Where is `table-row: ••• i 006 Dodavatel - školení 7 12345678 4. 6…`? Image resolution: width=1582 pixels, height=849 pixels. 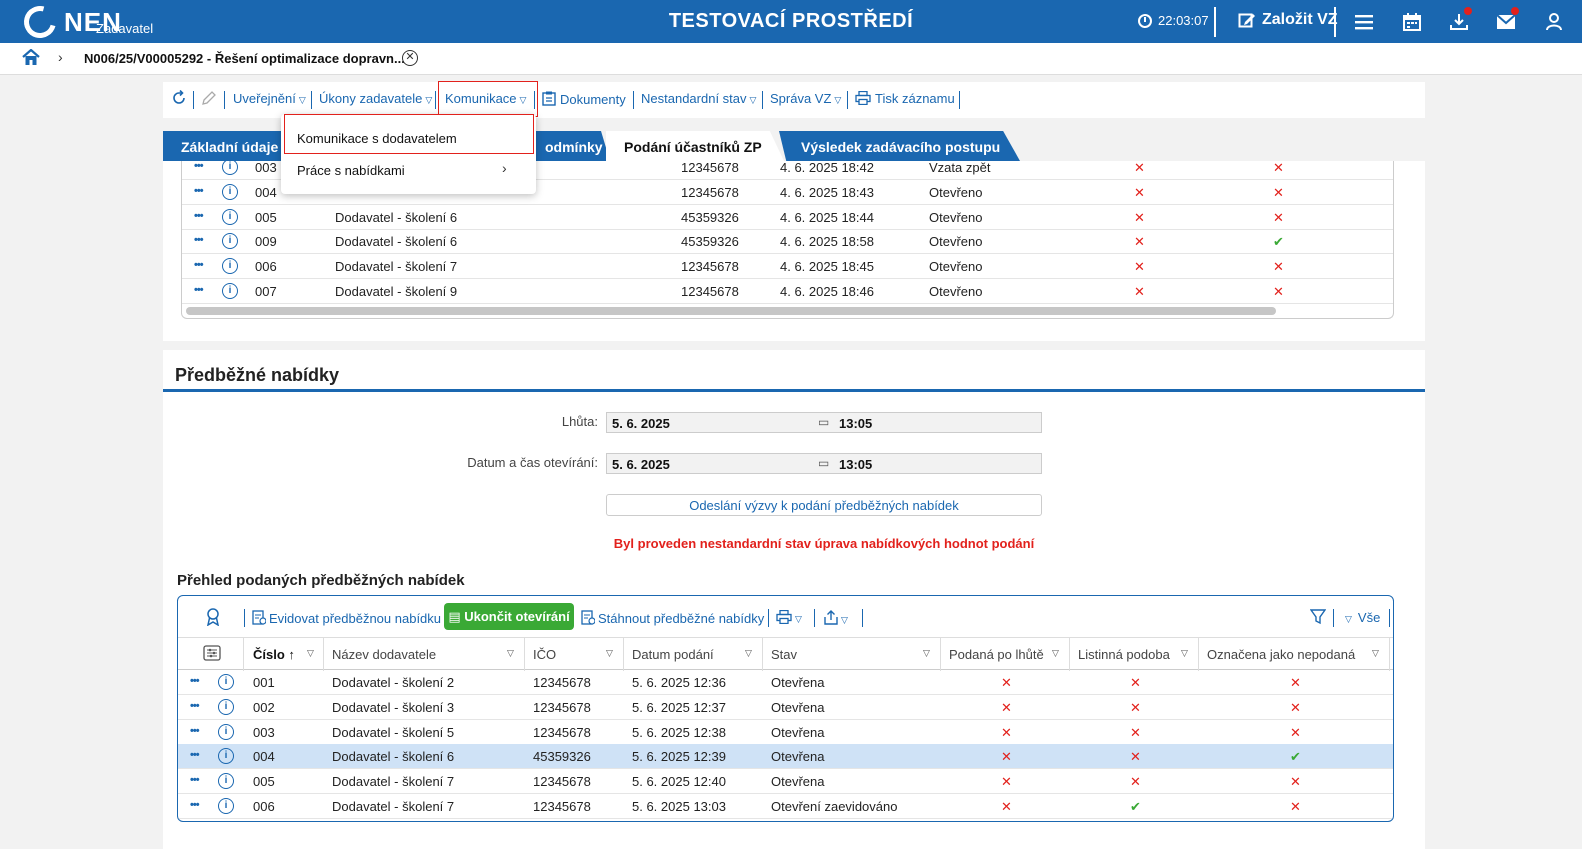 table-row: ••• i 006 Dodavatel - školení 7 12345678 4. 6… is located at coordinates (787, 267).